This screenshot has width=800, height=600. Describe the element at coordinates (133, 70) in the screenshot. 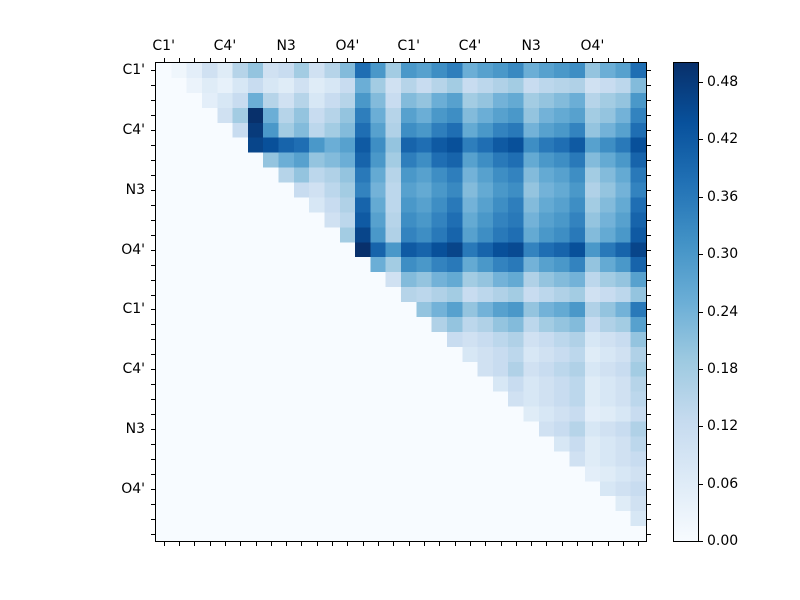

I see `y-tick-label: C1'` at that location.